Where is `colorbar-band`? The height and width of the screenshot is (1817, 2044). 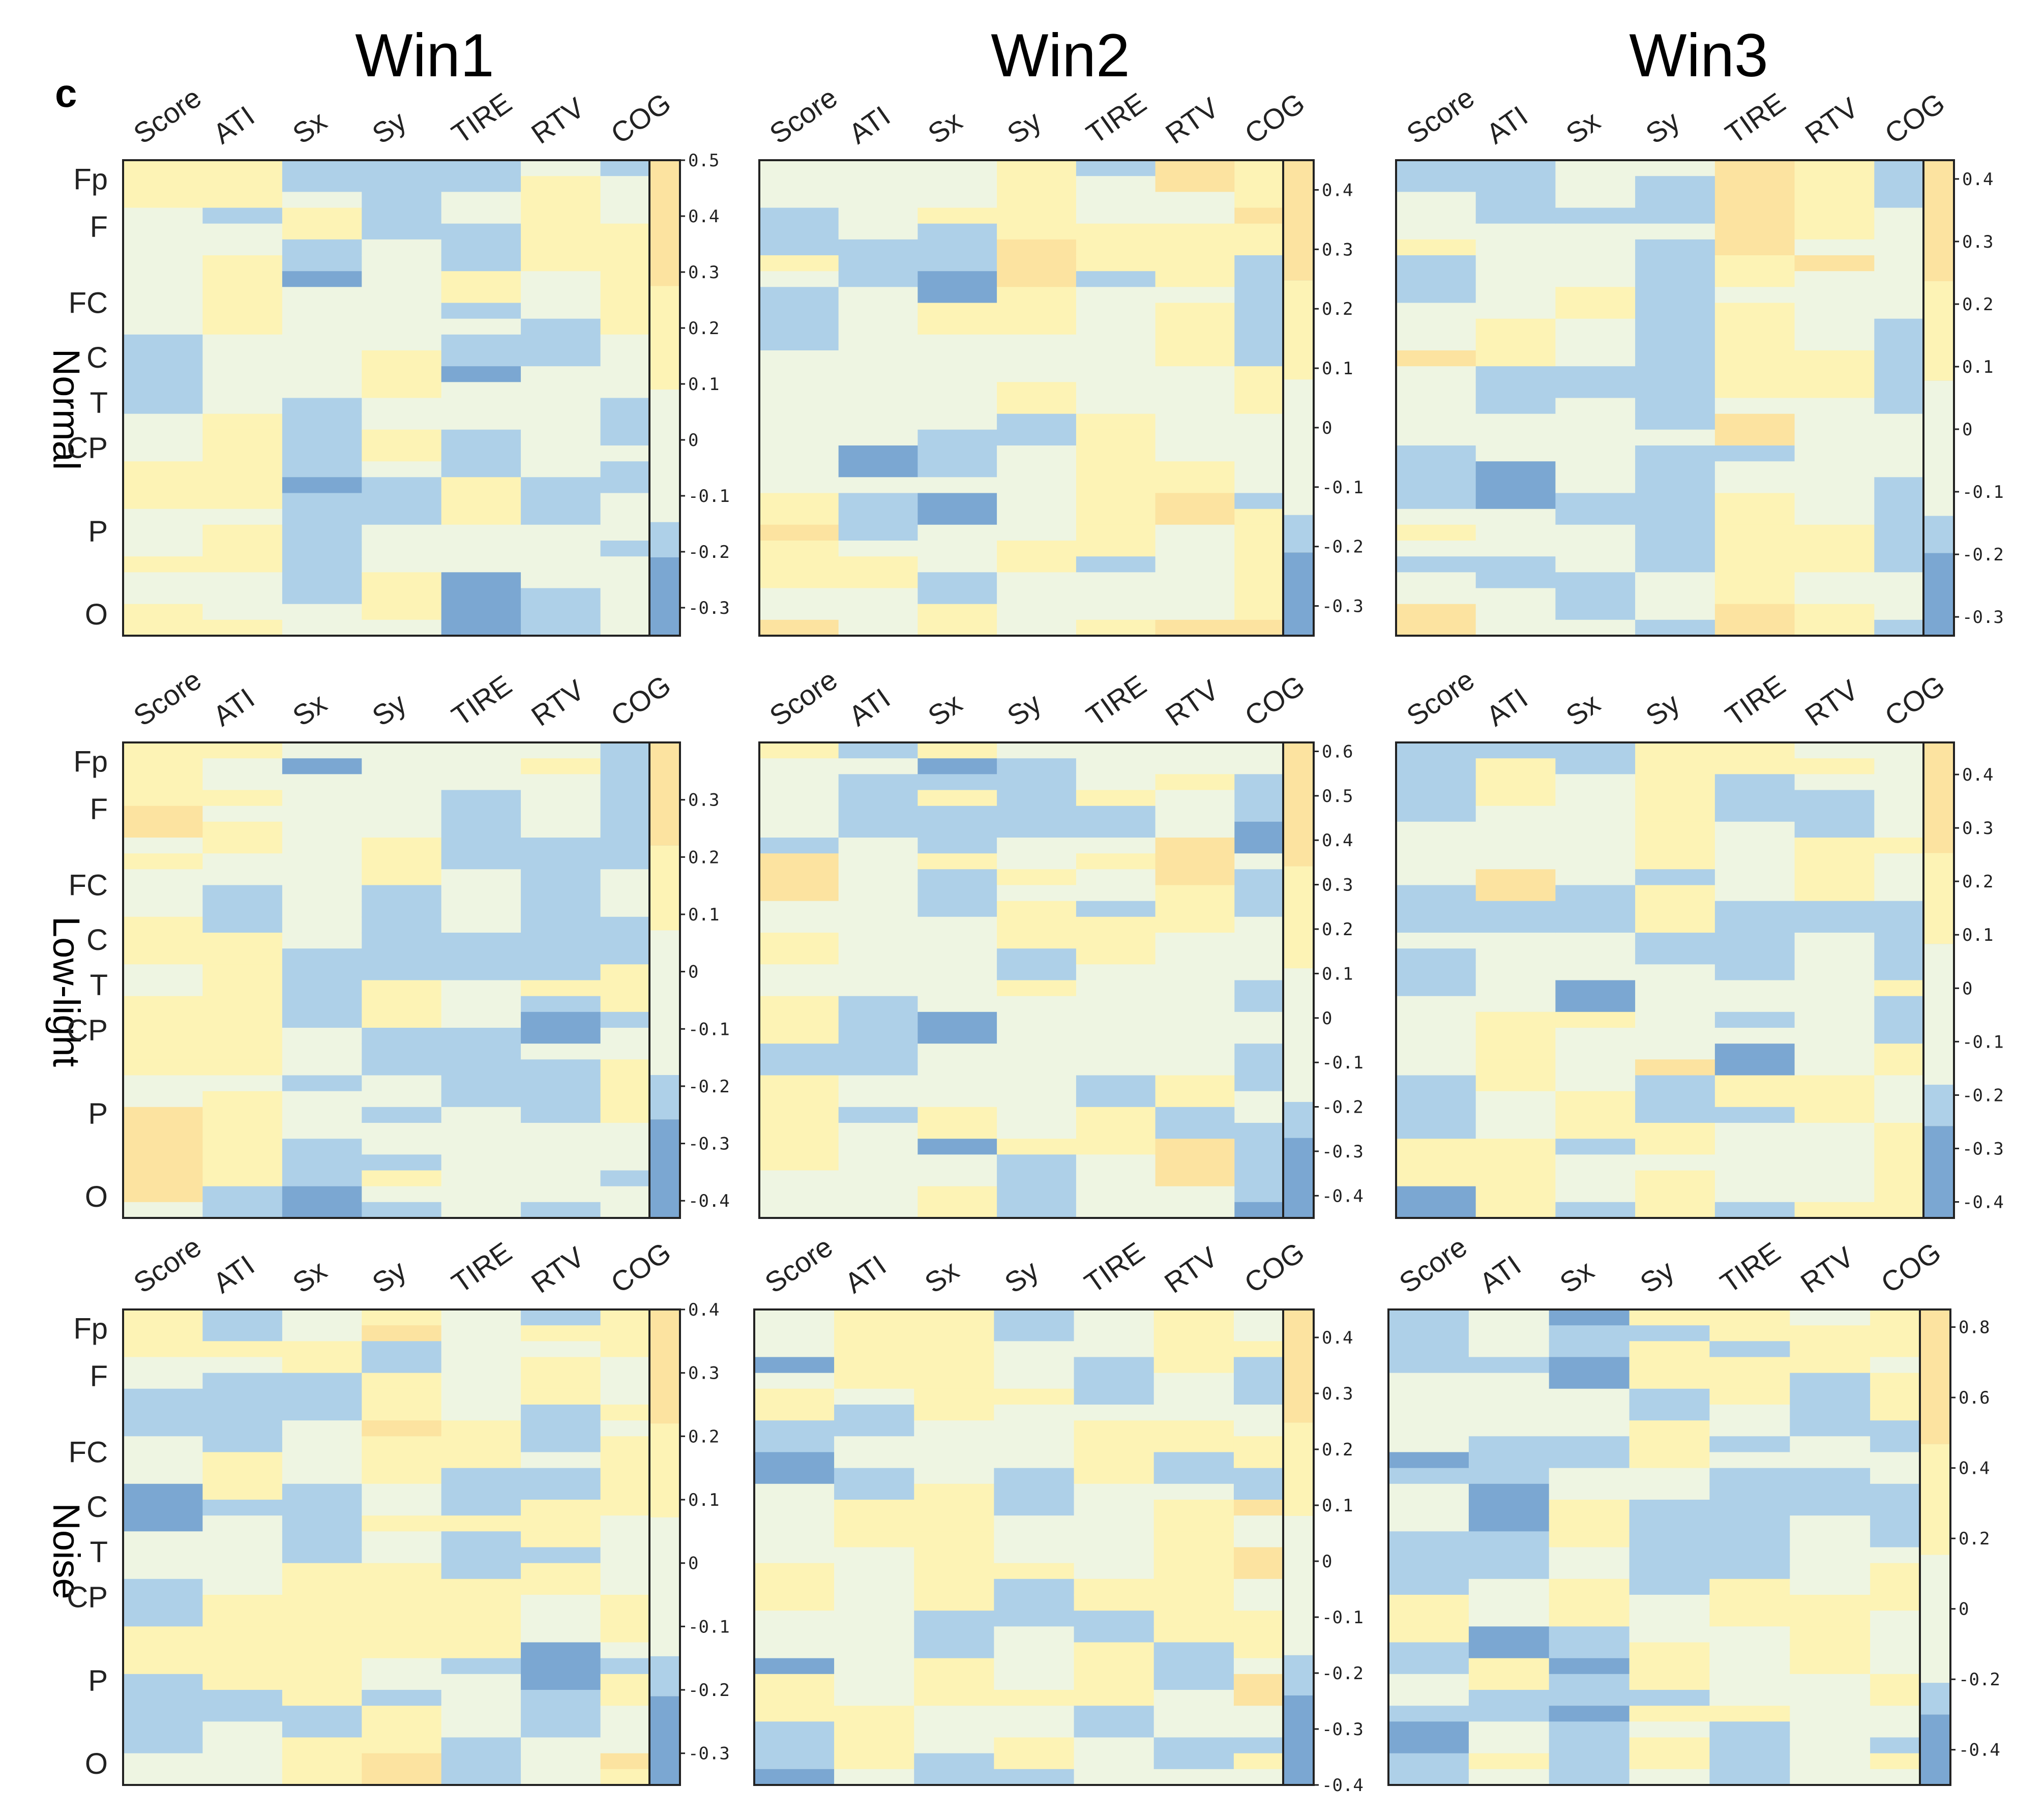
colorbar-band is located at coordinates (1299, 805).